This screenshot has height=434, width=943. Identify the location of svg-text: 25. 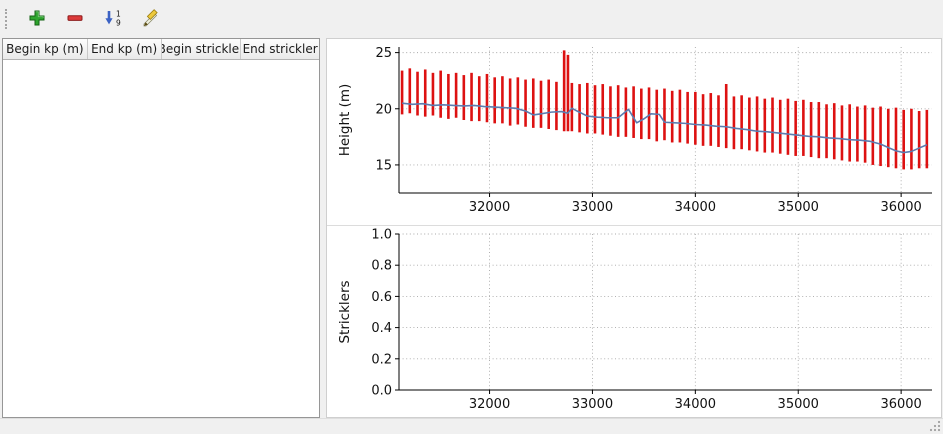
(383, 53).